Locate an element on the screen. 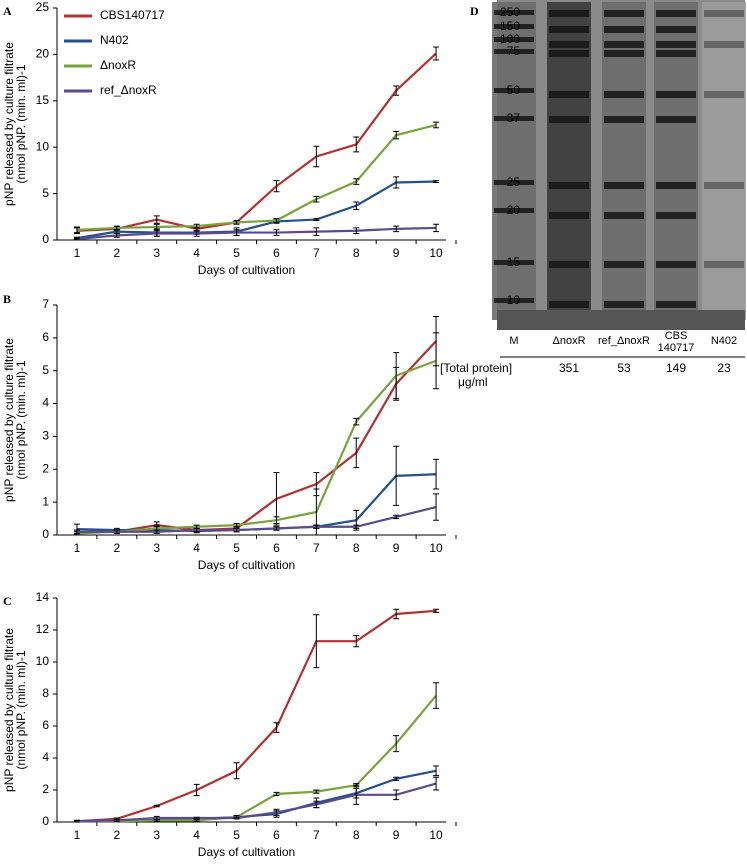 The image size is (747, 865). x-tick-label: 10 is located at coordinates (436, 835).